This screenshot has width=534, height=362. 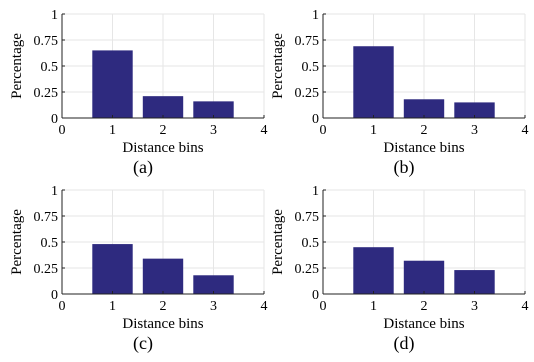 I want to click on panel-label: (c), so click(x=143, y=343).